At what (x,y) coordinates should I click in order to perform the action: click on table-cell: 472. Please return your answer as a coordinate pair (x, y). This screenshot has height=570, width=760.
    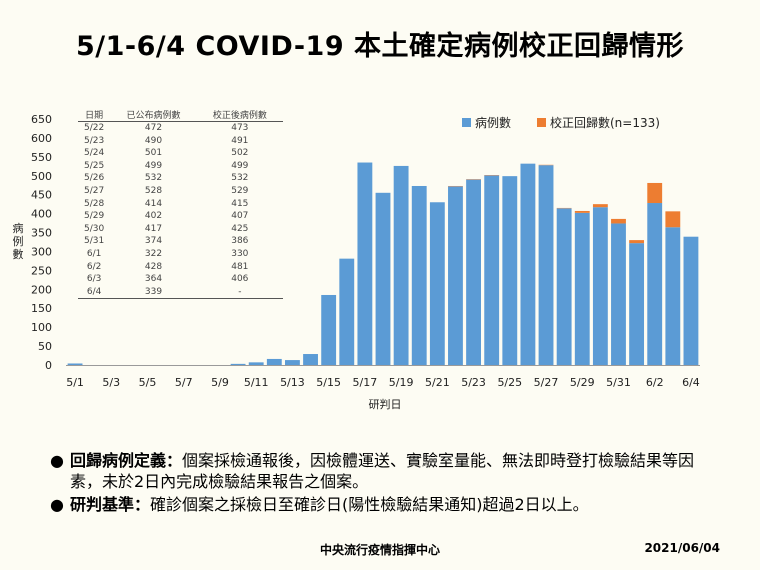
    Looking at the image, I should click on (153, 128).